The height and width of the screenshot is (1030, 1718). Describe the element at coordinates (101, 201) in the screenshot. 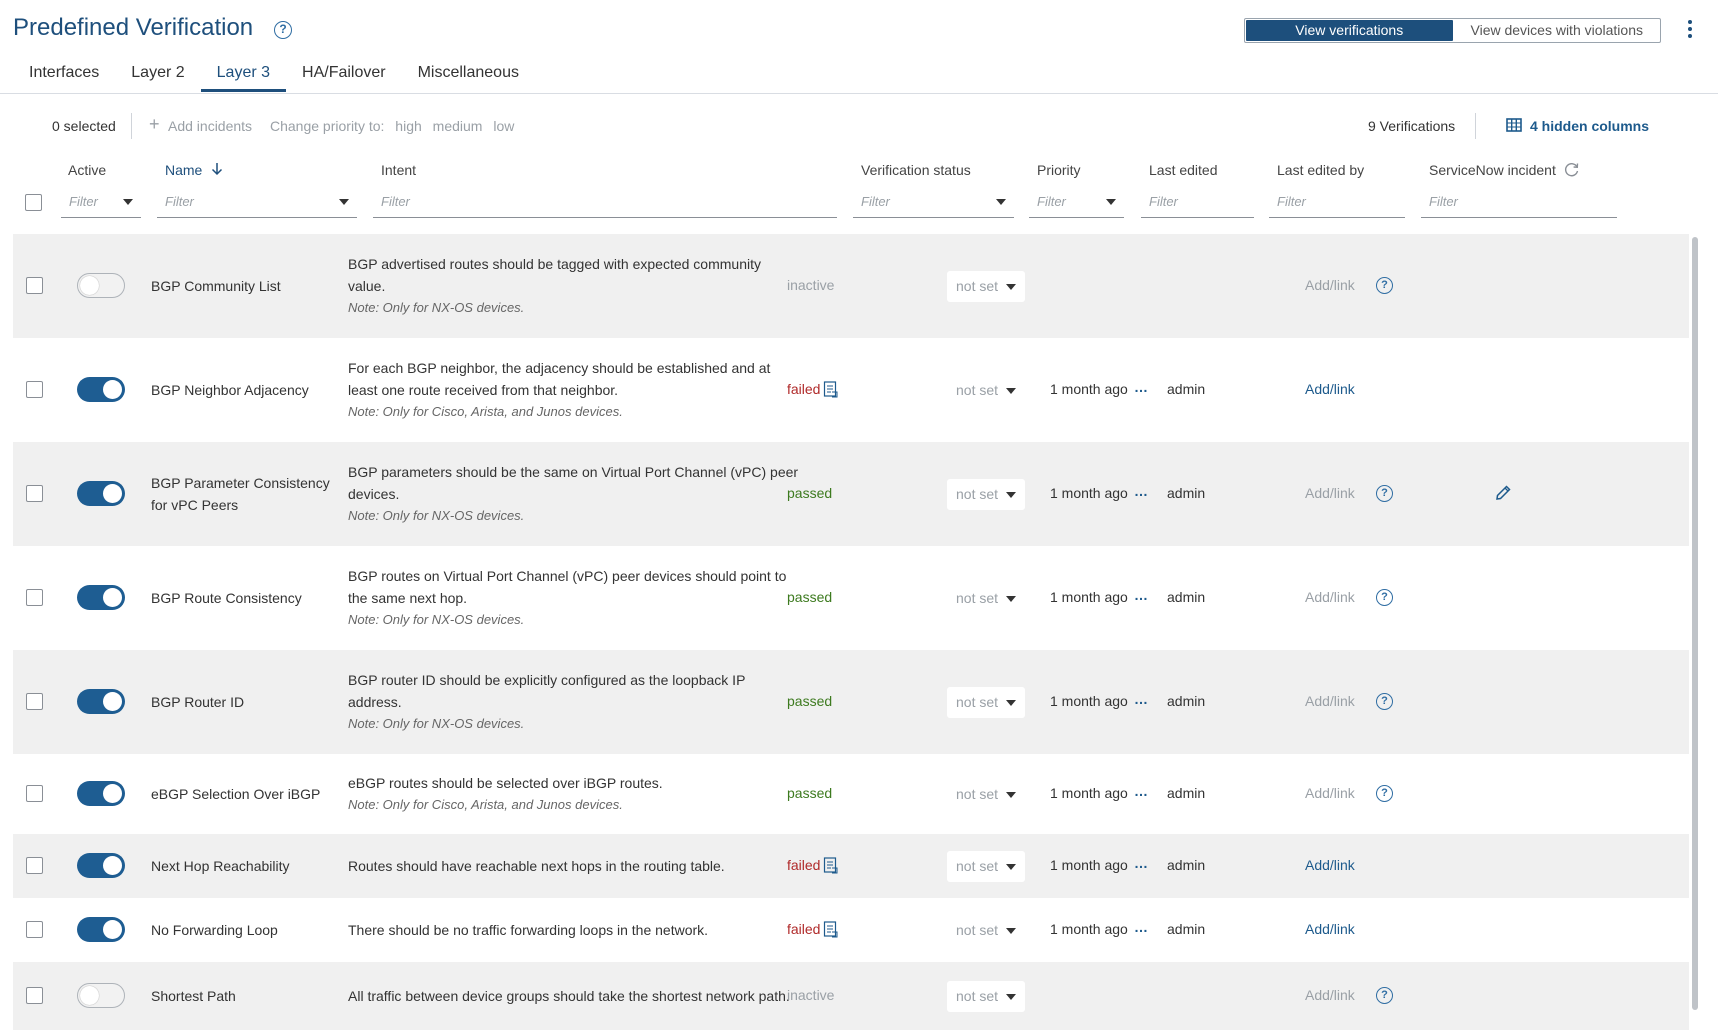

I see `active-filter: Filter` at that location.